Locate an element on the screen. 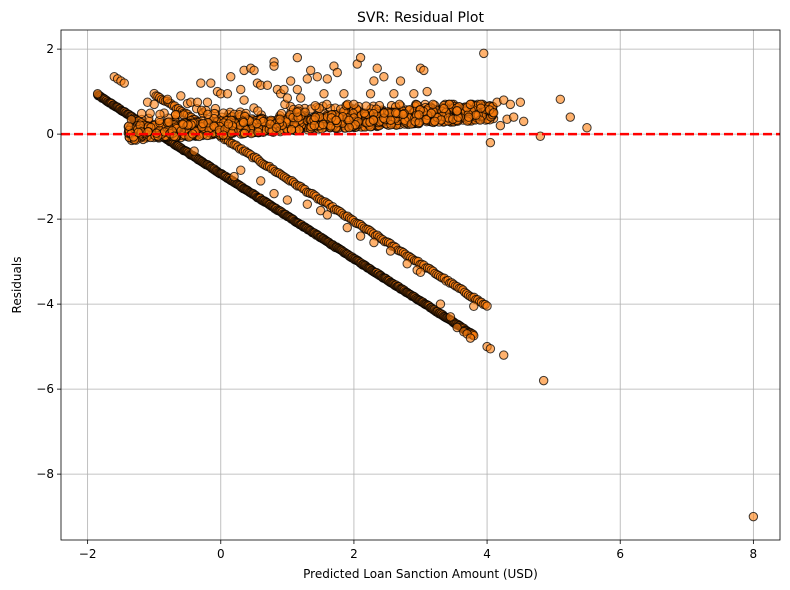  x-tick-label: 8 is located at coordinates (754, 554).